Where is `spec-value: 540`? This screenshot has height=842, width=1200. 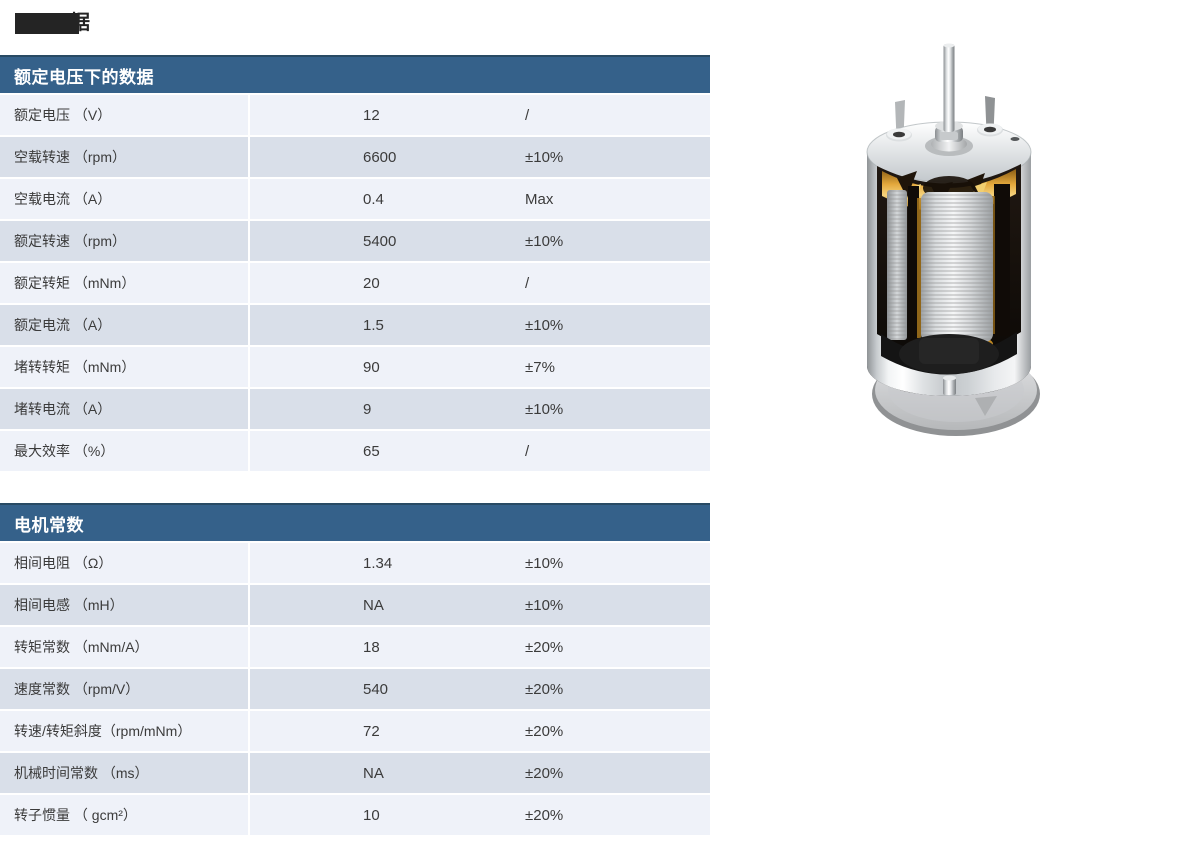 spec-value: 540 is located at coordinates (376, 689).